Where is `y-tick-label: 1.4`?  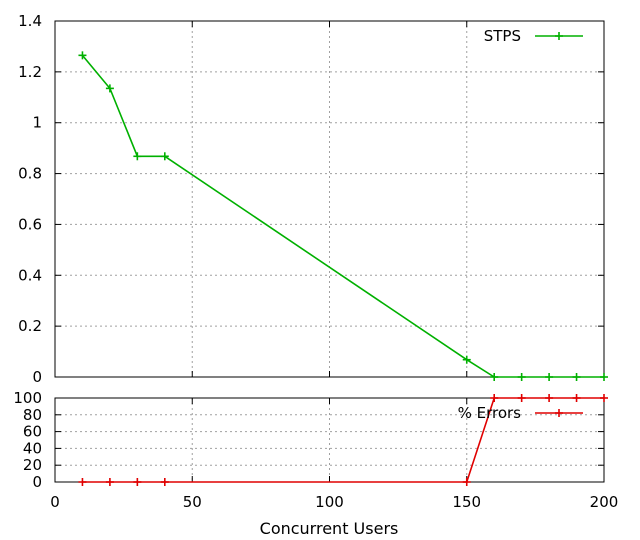 y-tick-label: 1.4 is located at coordinates (30, 21).